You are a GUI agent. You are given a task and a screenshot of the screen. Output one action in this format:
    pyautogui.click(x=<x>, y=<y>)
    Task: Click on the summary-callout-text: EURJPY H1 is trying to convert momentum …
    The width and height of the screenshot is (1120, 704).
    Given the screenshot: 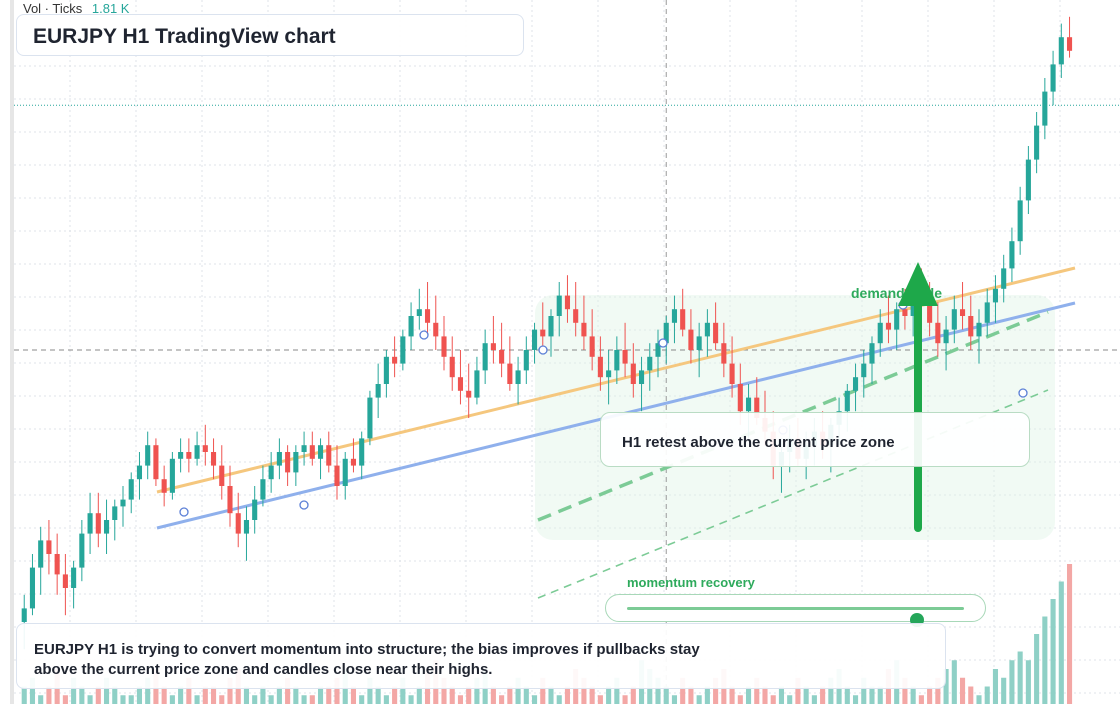 What is the action you would take?
    pyautogui.click(x=367, y=659)
    